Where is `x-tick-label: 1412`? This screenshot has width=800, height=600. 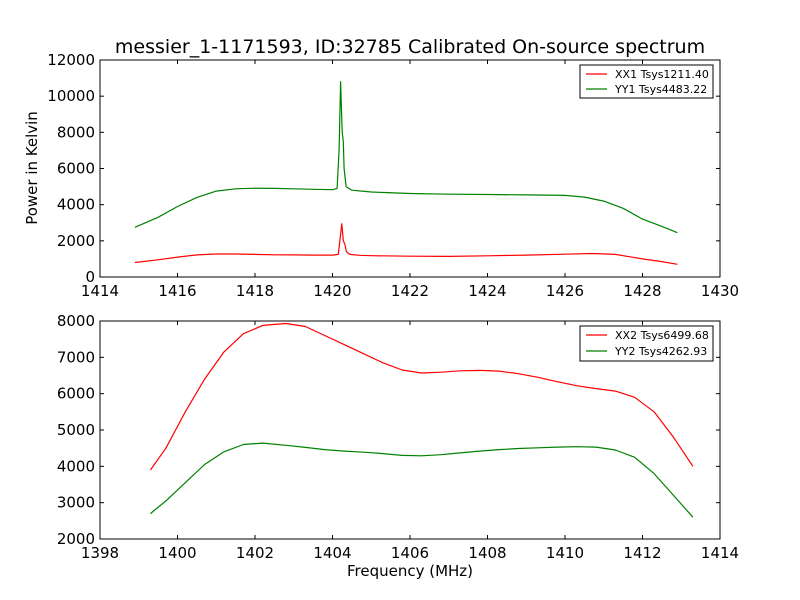
x-tick-label: 1412 is located at coordinates (642, 553).